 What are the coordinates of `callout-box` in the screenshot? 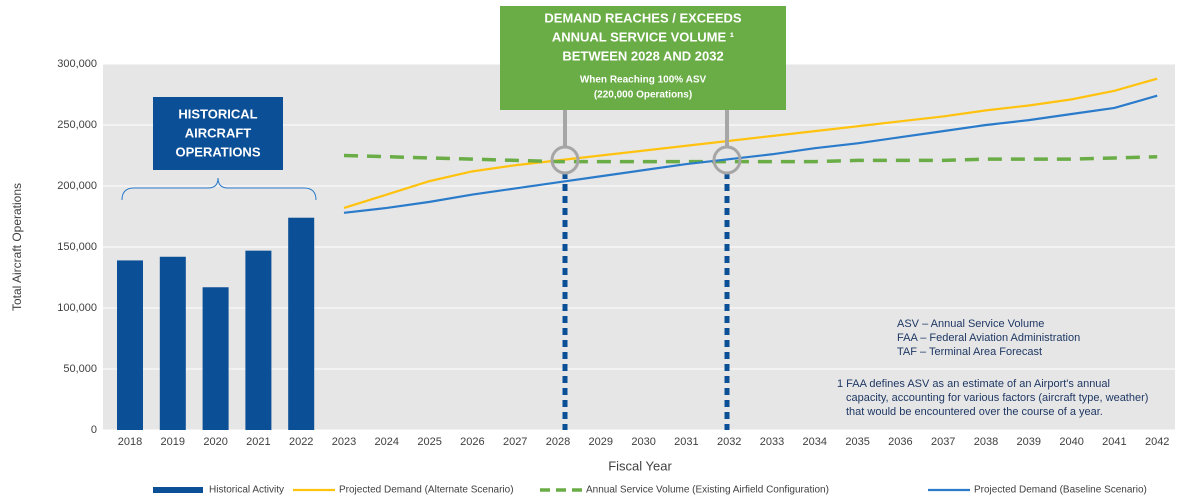 It's located at (643, 58).